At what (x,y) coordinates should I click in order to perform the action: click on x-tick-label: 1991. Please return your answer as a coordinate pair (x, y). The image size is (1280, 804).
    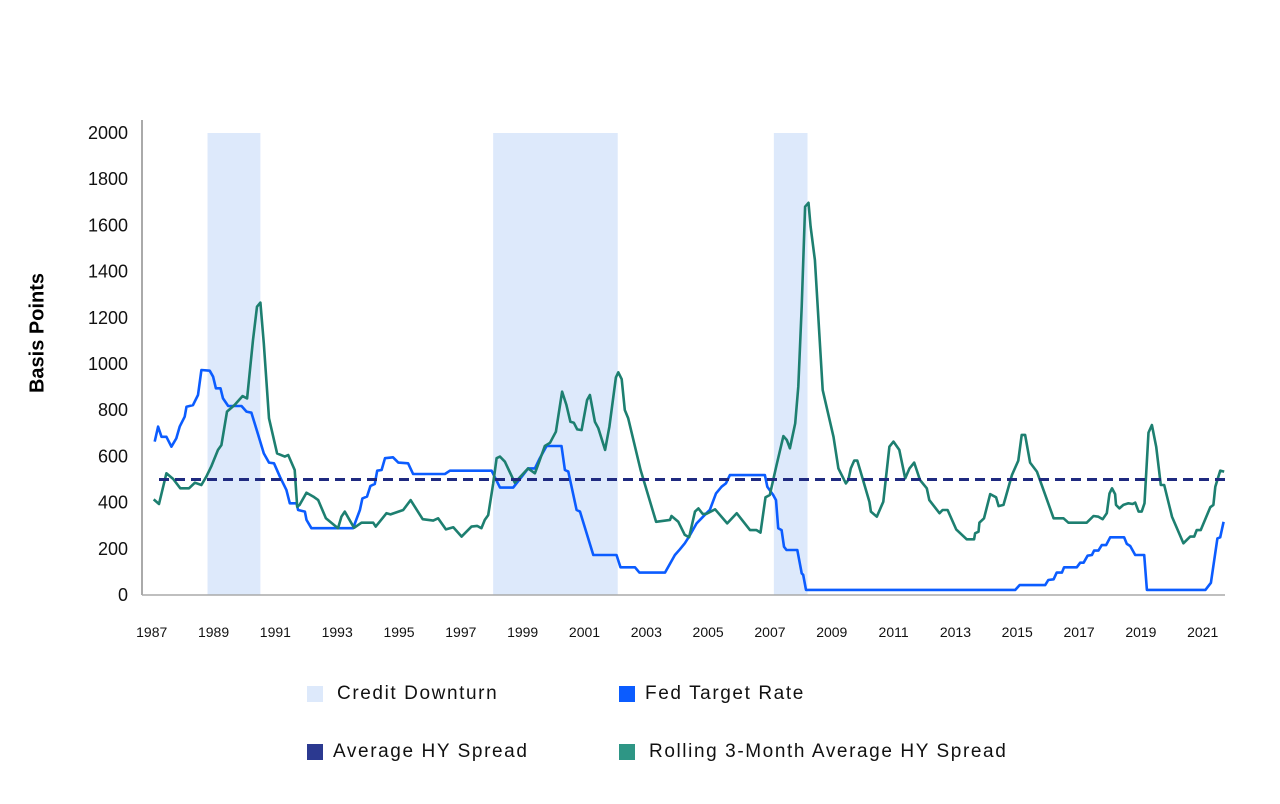
    Looking at the image, I should click on (275, 632).